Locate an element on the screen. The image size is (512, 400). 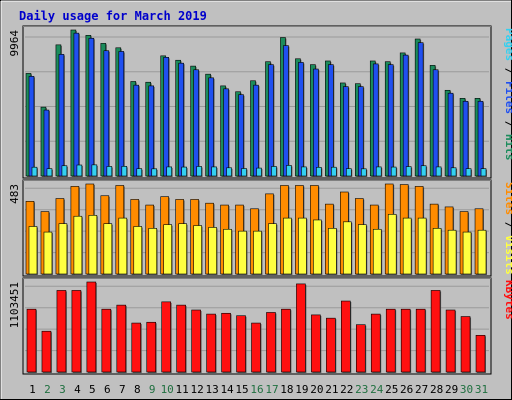
legend: KBytes is located at coordinates (507, 300).